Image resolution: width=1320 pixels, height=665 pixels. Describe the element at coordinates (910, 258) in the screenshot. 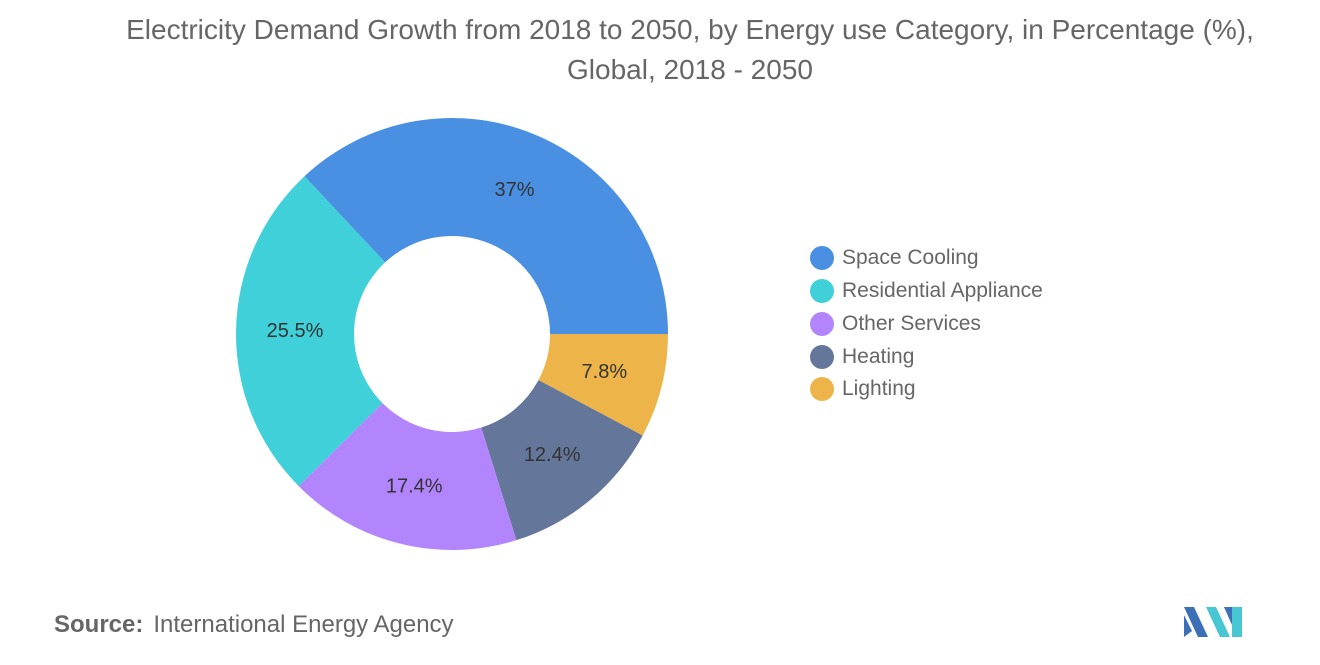

I see `legend-label: Space Cooling` at that location.